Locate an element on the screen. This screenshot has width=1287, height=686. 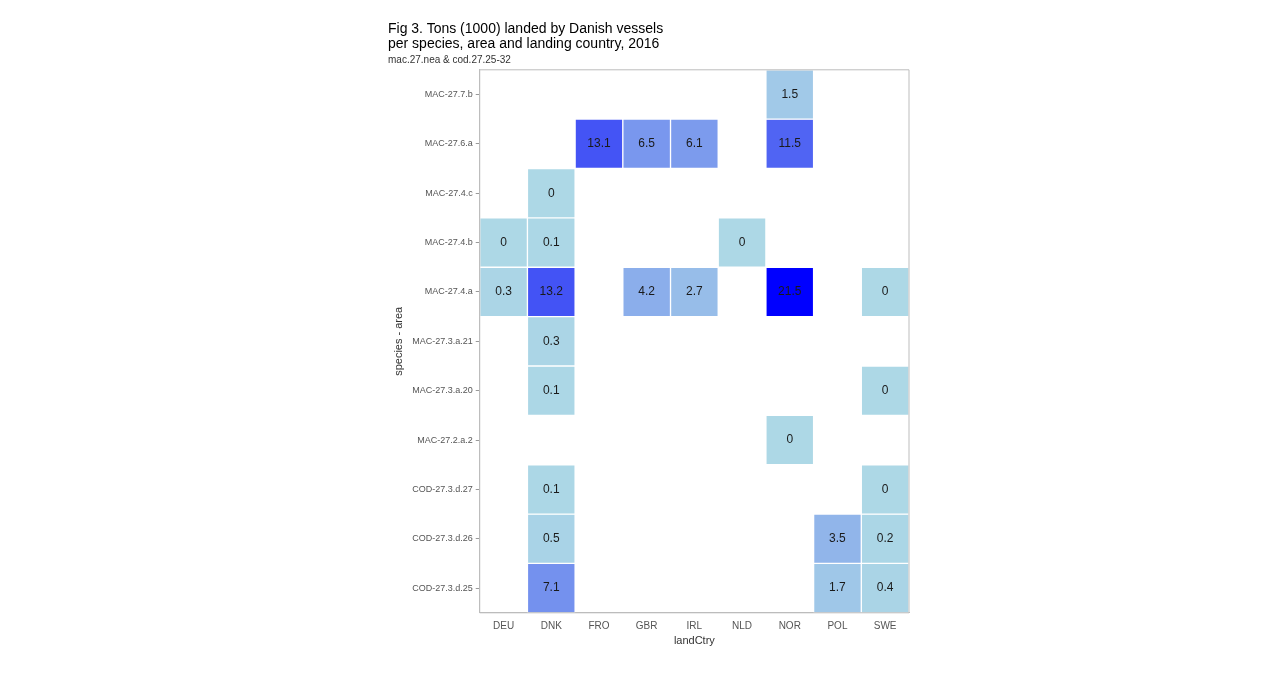
x-tick-label: NLD is located at coordinates (742, 625).